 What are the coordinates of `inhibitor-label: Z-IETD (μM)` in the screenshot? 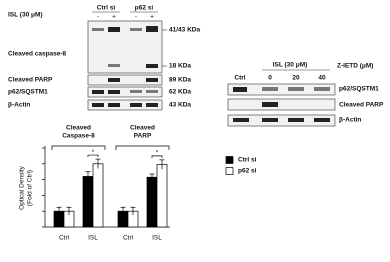 It's located at (355, 66).